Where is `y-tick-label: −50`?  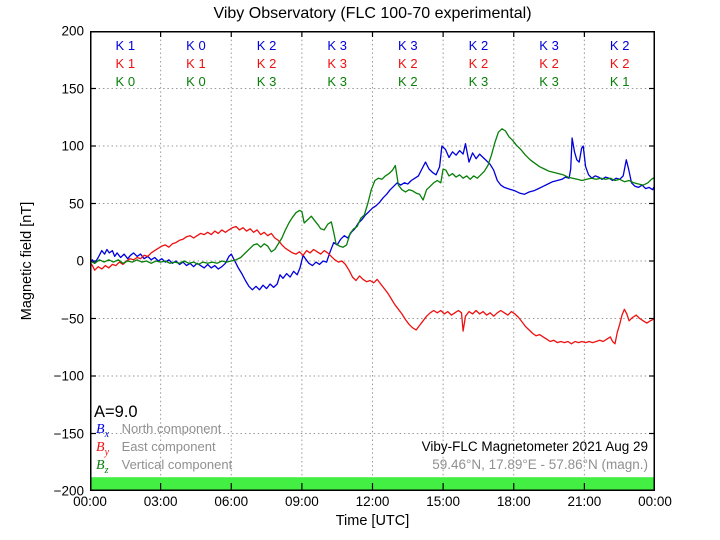
y-tick-label: −50 is located at coordinates (72, 318).